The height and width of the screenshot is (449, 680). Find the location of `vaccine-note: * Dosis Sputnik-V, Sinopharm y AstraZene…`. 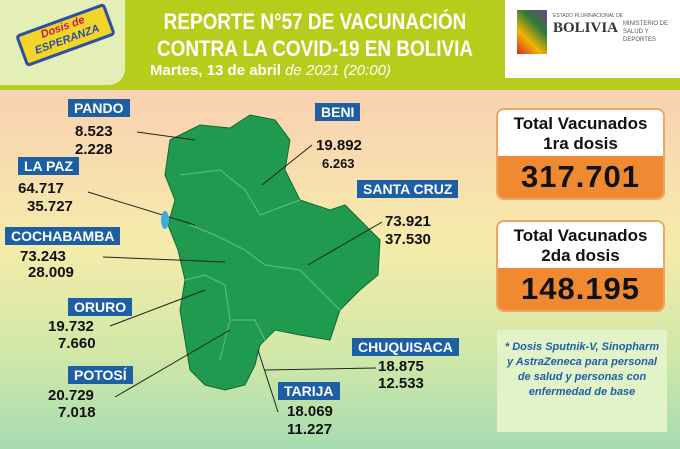

vaccine-note: * Dosis Sputnik-V, Sinopharm y AstraZene… is located at coordinates (582, 381).